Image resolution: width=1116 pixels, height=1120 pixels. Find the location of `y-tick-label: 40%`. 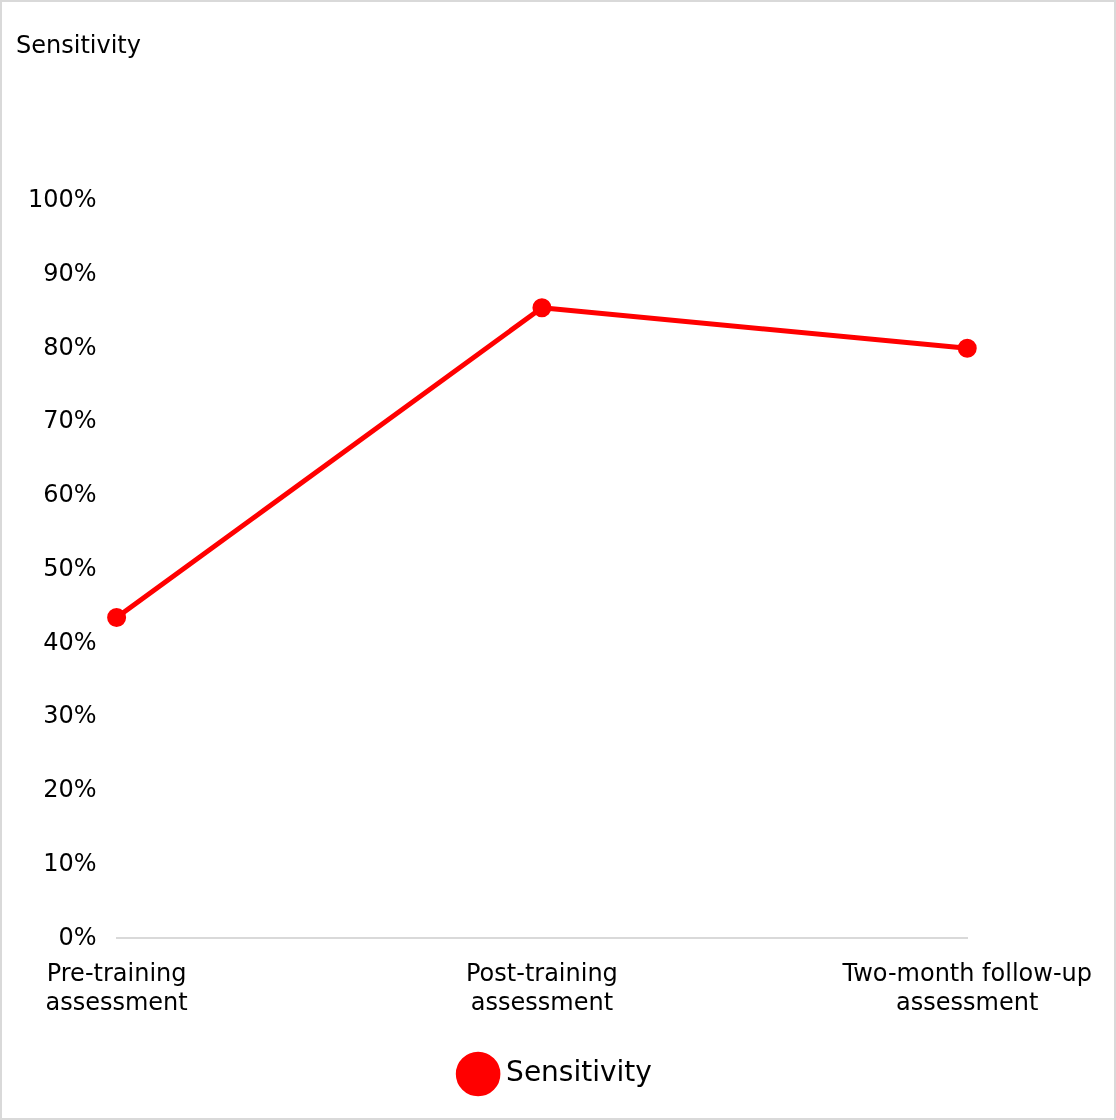

y-tick-label: 40% is located at coordinates (70, 641).